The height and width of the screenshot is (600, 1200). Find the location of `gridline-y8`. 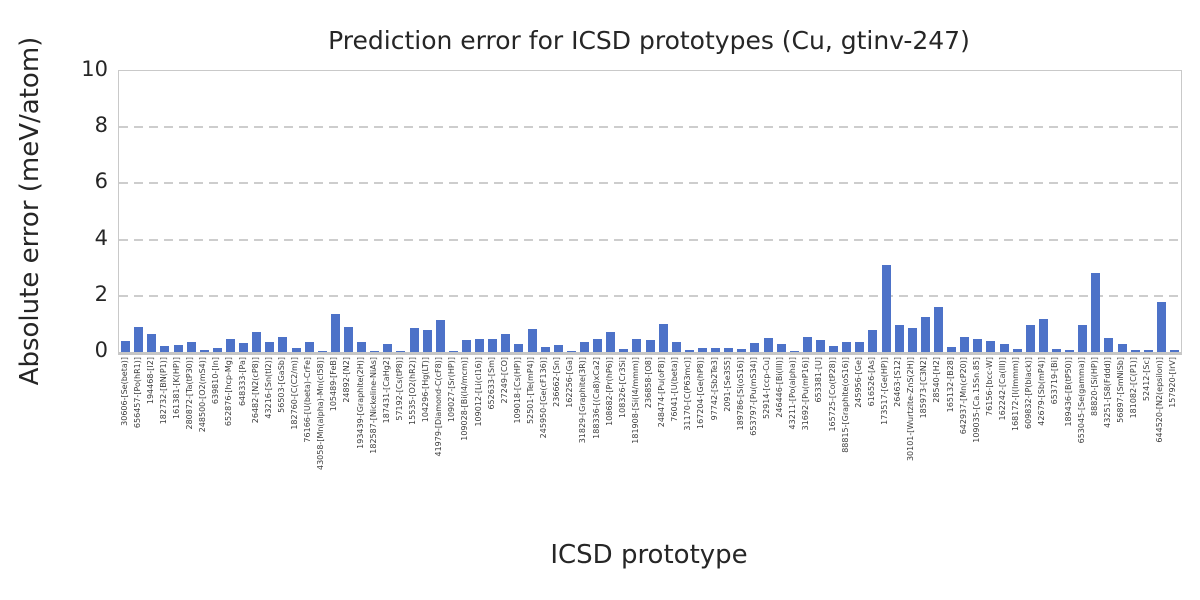

gridline-y8 is located at coordinates (650, 127).